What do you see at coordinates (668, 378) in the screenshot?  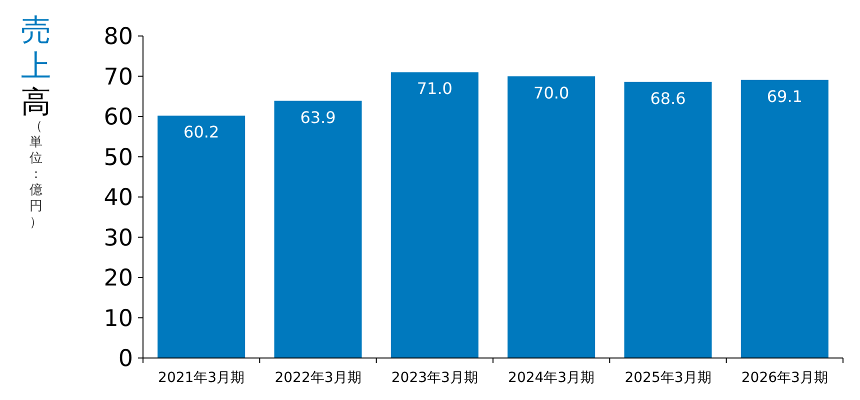 I see `x-tick-label: 2025年3月期` at bounding box center [668, 378].